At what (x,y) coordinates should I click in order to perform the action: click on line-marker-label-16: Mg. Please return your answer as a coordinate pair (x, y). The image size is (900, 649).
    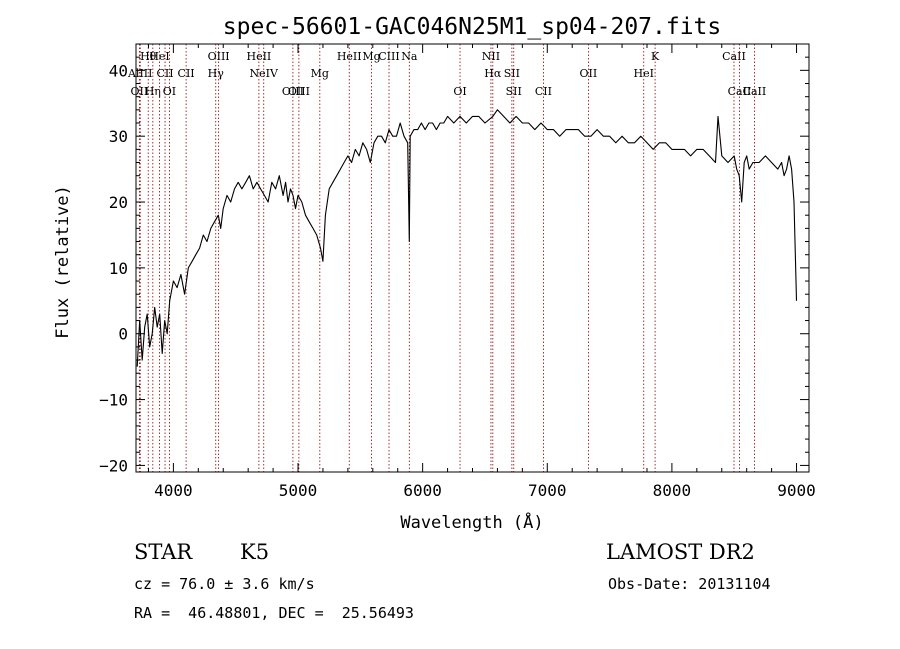
    Looking at the image, I should click on (371, 56).